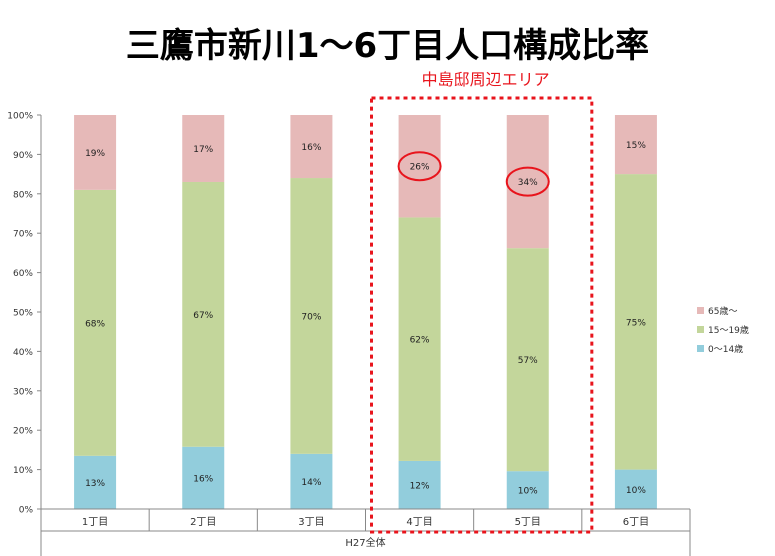 Image resolution: width=775 pixels, height=556 pixels. What do you see at coordinates (23, 156) in the screenshot?
I see `y-tick-label: 90%` at bounding box center [23, 156].